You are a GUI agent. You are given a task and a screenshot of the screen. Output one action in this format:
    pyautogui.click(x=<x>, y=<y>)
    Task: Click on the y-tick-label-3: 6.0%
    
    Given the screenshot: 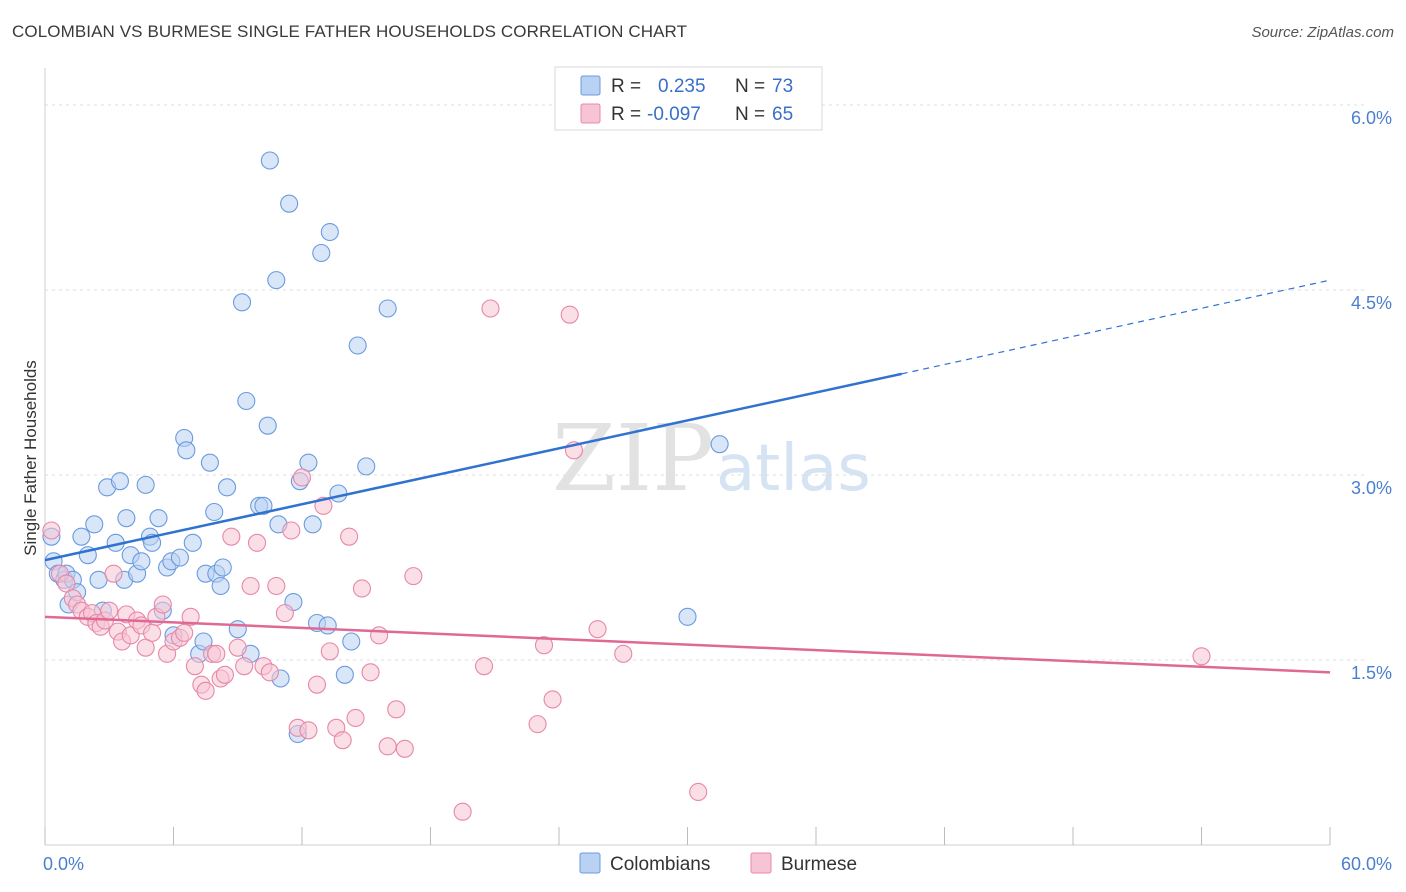 What is the action you would take?
    pyautogui.click(x=1371, y=118)
    